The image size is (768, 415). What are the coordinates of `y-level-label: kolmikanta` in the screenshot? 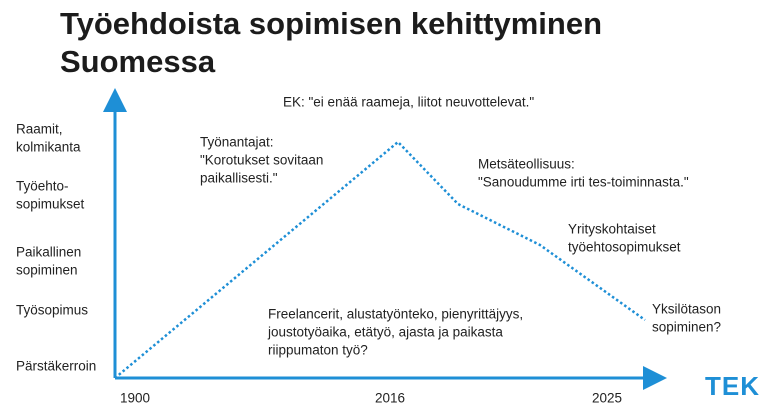 It's located at (48, 147).